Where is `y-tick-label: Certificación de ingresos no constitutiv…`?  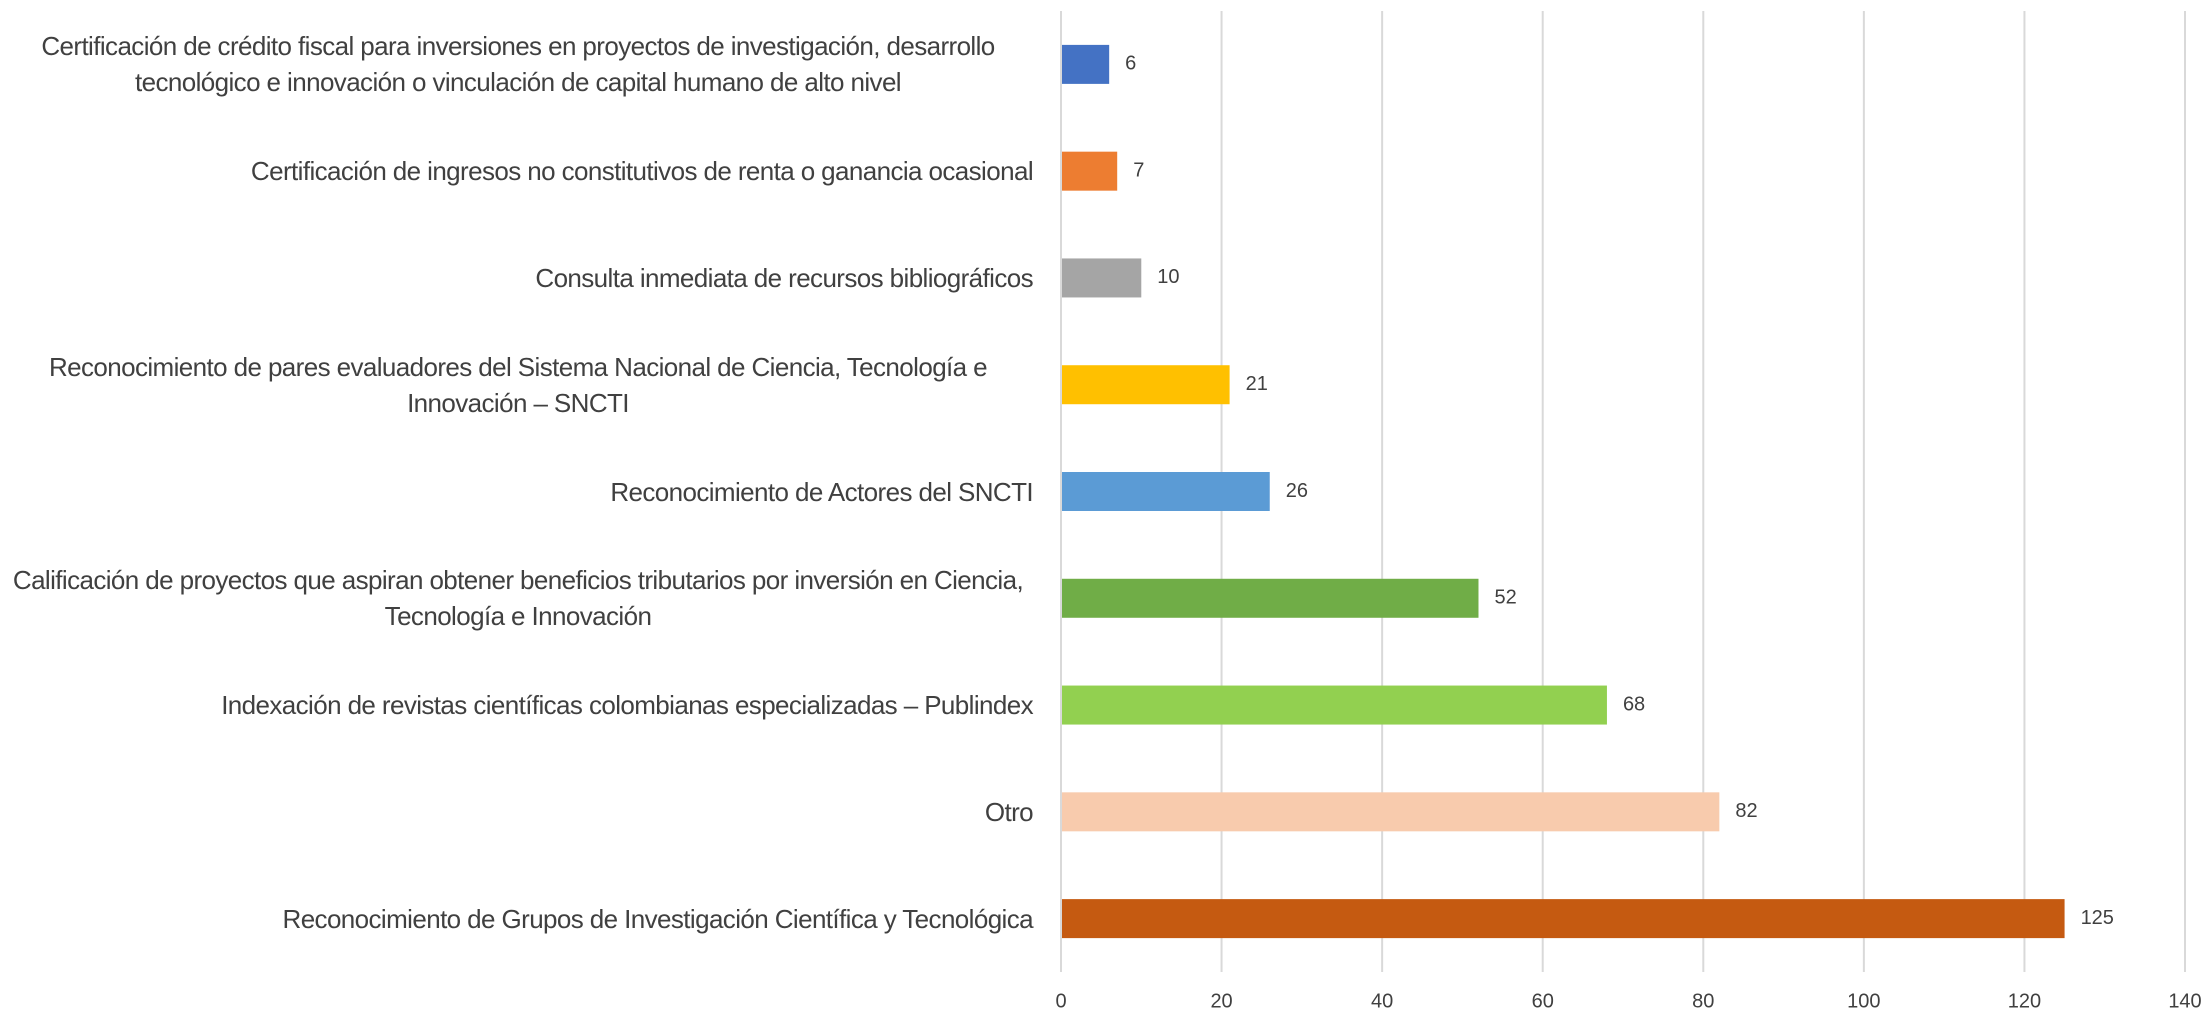 y-tick-label: Certificación de ingresos no constitutiv… is located at coordinates (642, 171).